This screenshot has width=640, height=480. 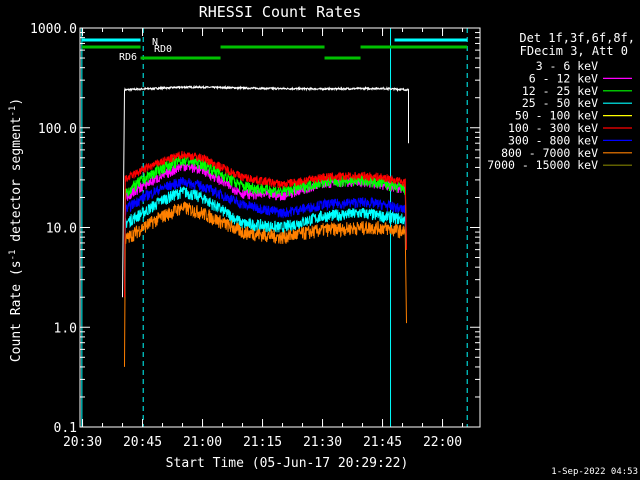 I want to click on x-tick-label: 21:00, so click(x=202, y=442).